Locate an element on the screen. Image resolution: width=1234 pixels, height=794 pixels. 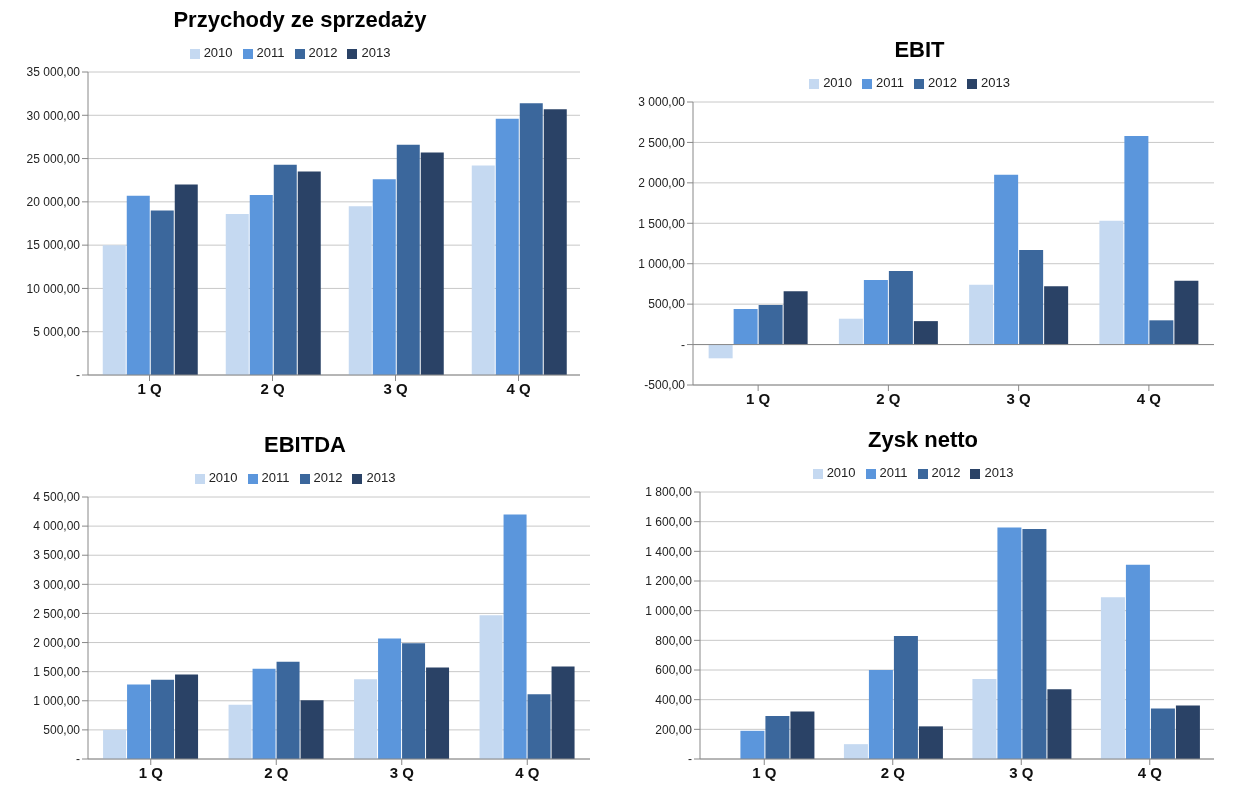
y-tick-label: 15 000,00 is located at coordinates (53, 245).